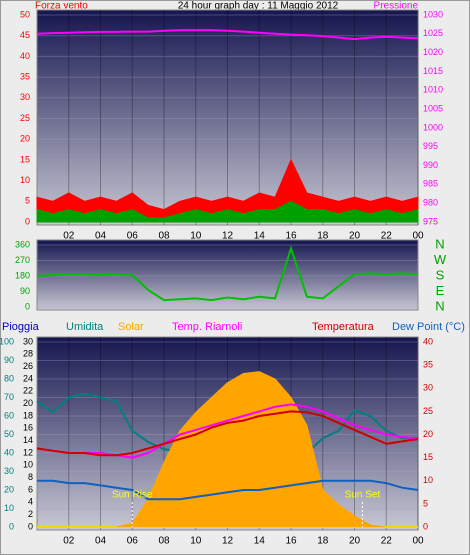 This screenshot has height=555, width=470. Describe the element at coordinates (28, 341) in the screenshot. I see `y3ticks-label: 30` at that location.